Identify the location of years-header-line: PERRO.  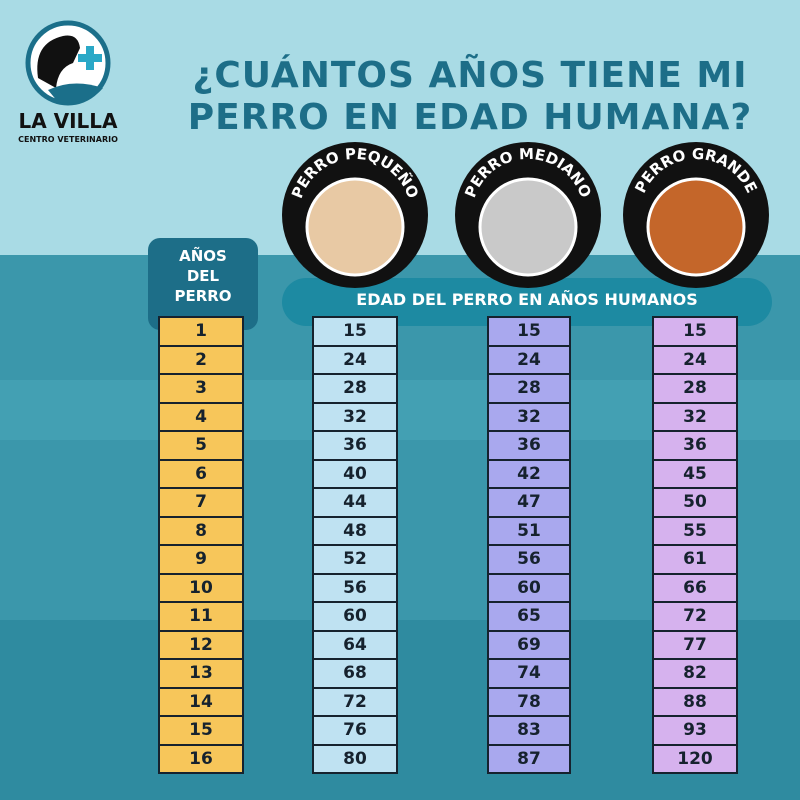
(203, 296).